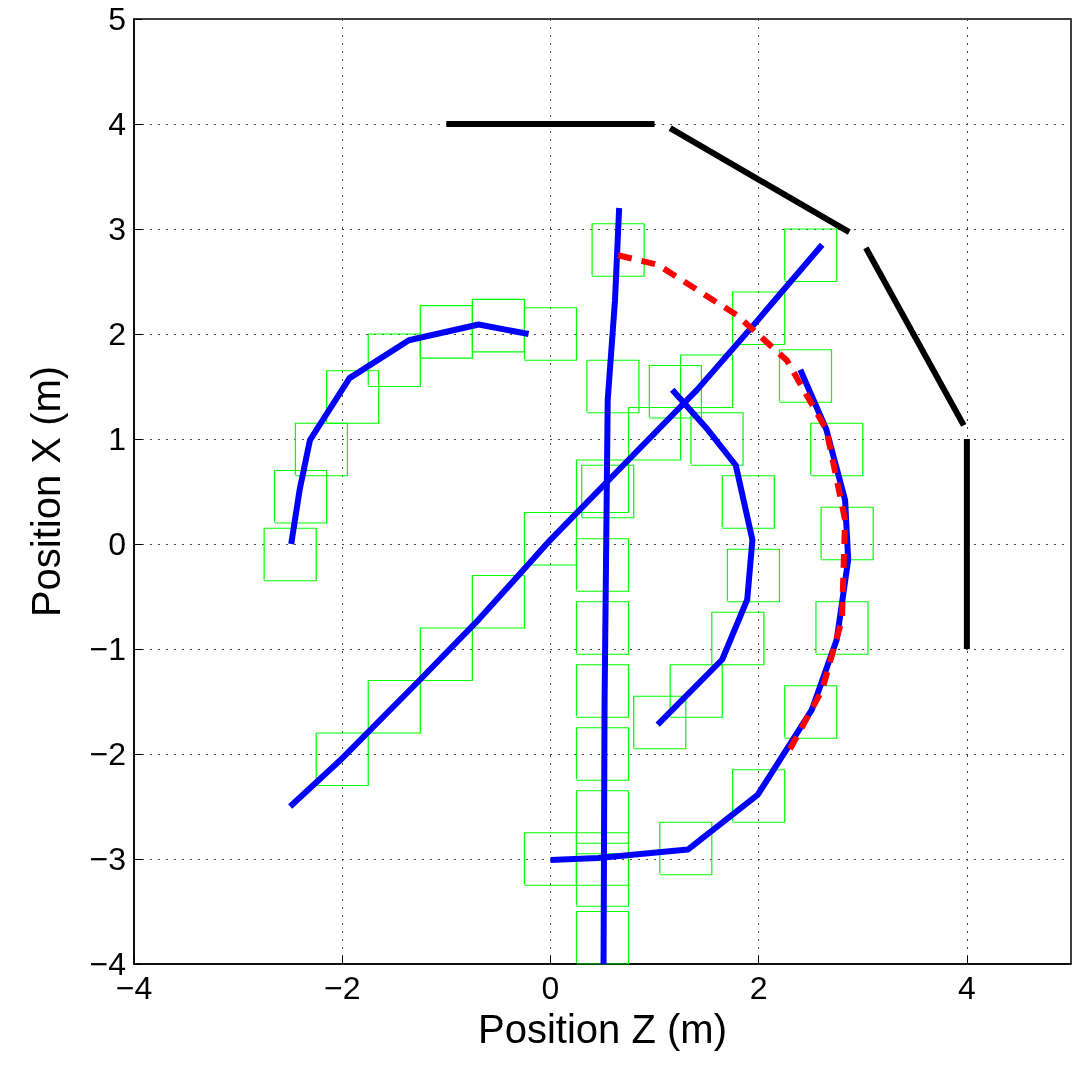  What do you see at coordinates (117, 229) in the screenshot?
I see `y-tick-label: 3` at bounding box center [117, 229].